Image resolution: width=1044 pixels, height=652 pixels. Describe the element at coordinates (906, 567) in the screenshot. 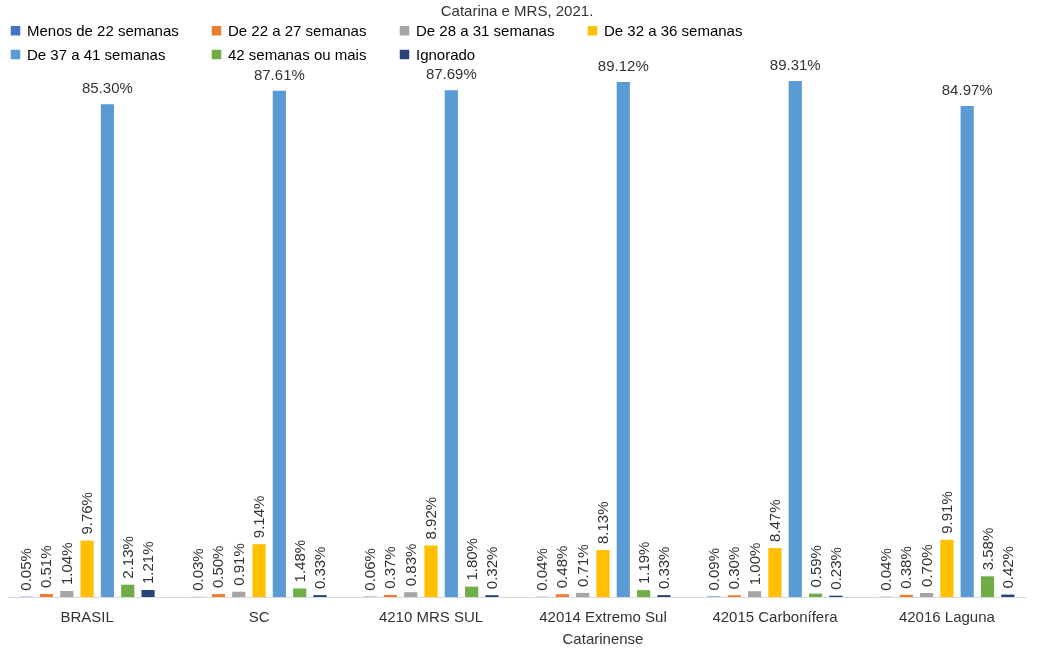

I see `data-label: 0.38%` at that location.